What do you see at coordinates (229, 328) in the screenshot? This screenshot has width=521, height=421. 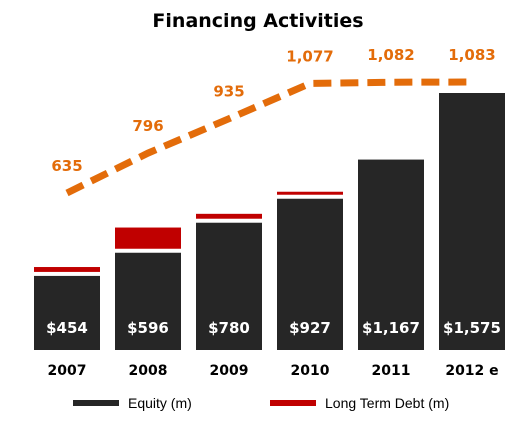 I see `bar-label-equity-2009: $780` at bounding box center [229, 328].